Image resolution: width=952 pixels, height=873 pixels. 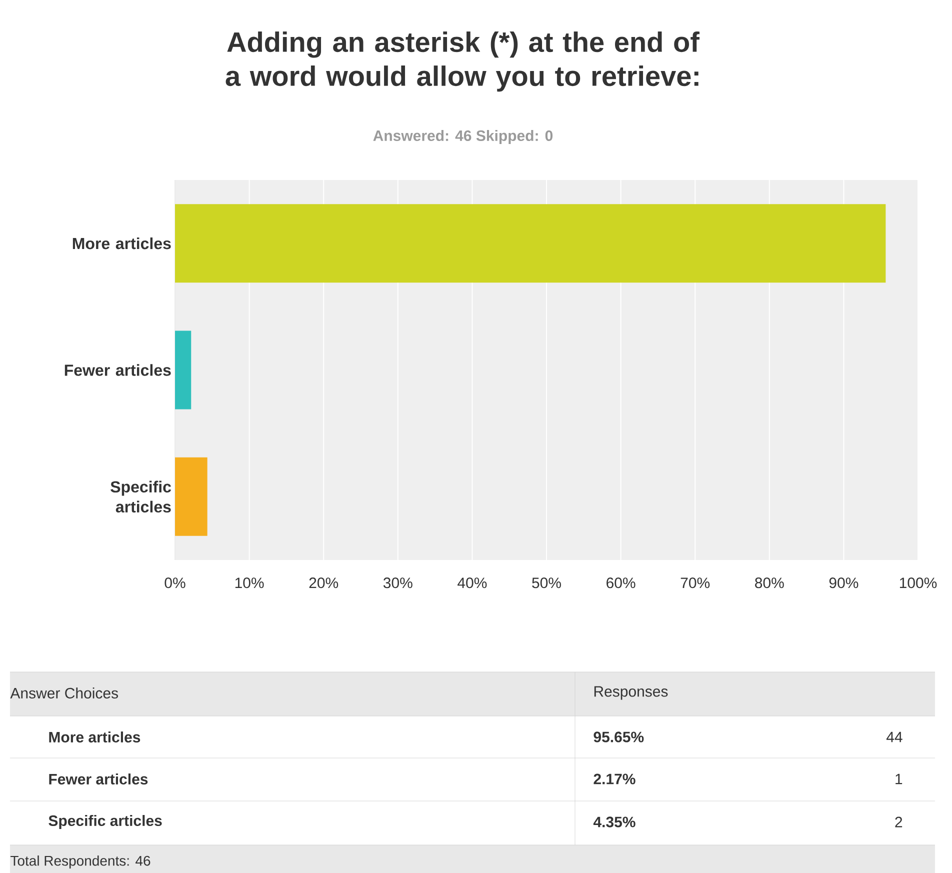 What do you see at coordinates (898, 822) in the screenshot?
I see `text: 2` at bounding box center [898, 822].